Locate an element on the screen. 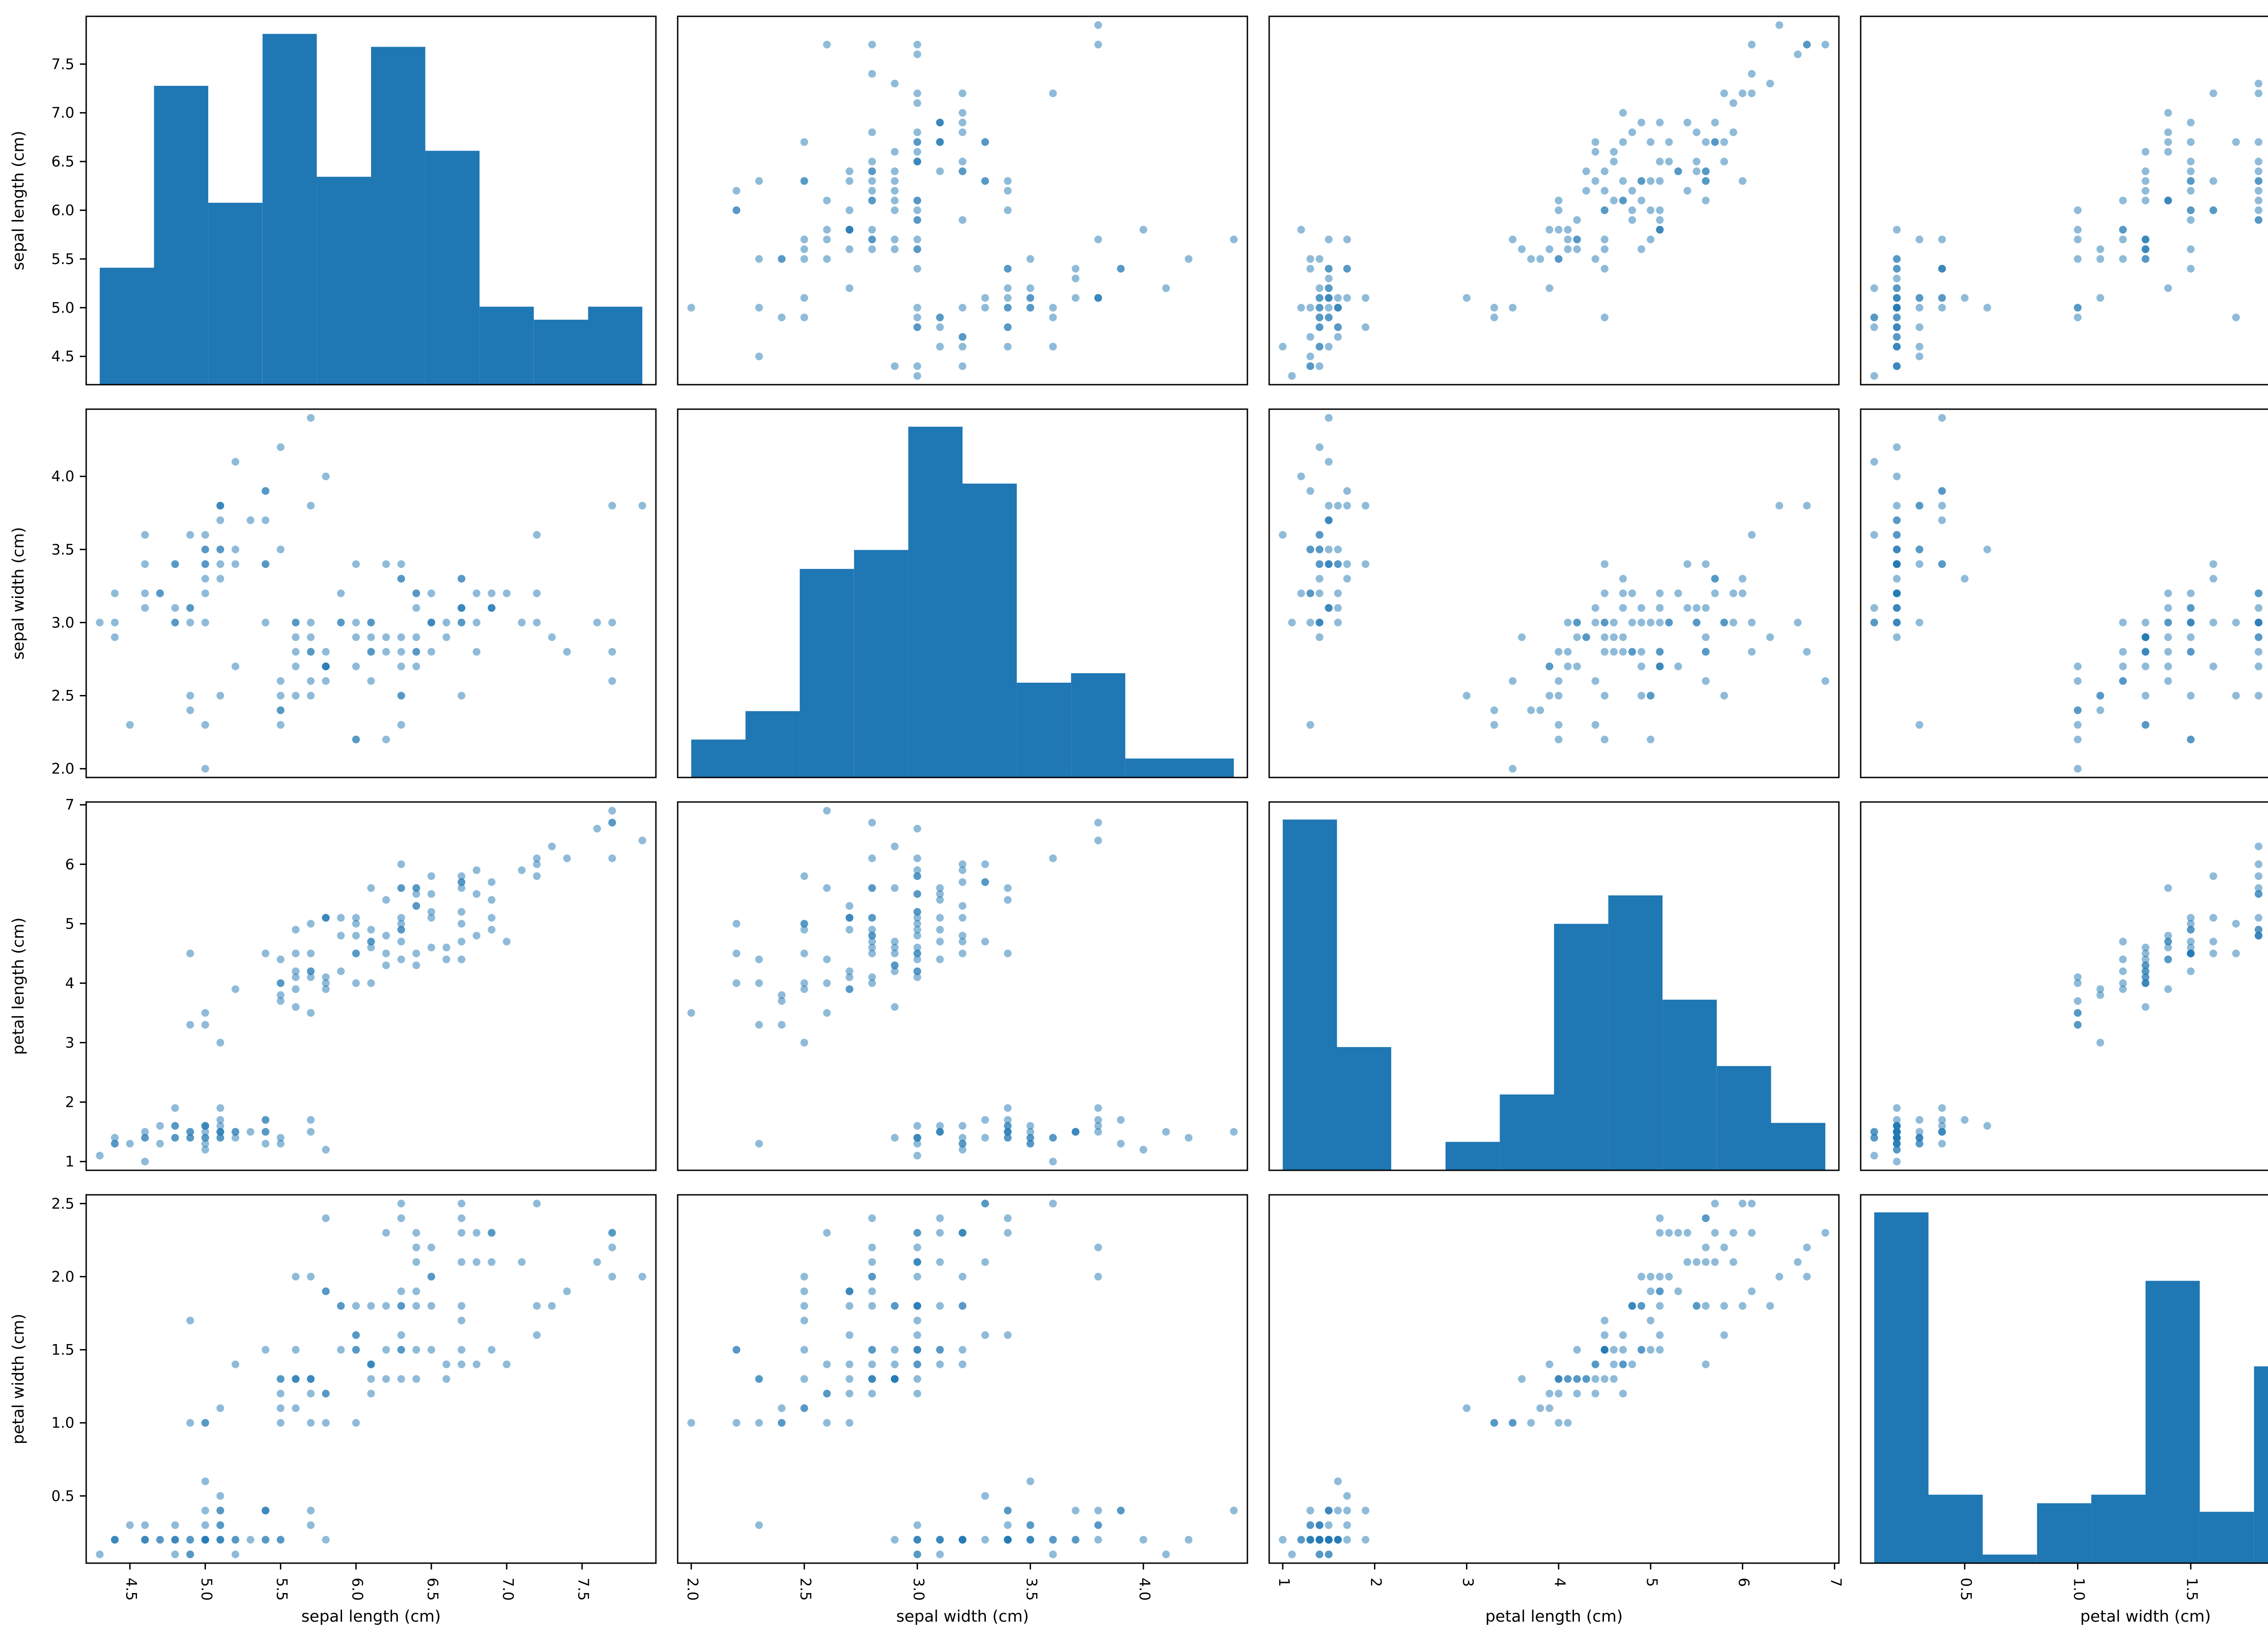  y-axis-sepal-length: 4.5 5.0 5.5 6.0 6.5 7.0 7.5 sepal length (cm) is located at coordinates (48, 210).